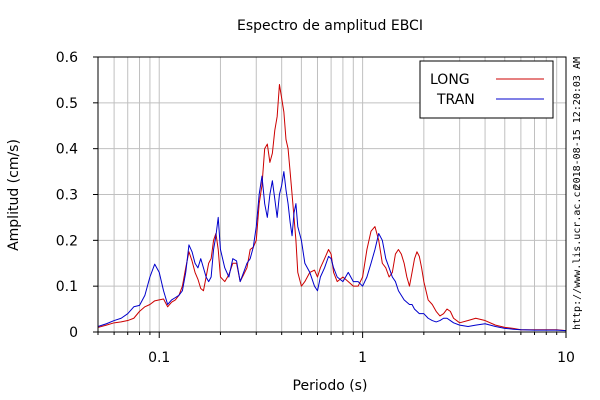  Describe the element at coordinates (577, 258) in the screenshot. I see `url-annotation: http://www.lis.ucr.ac.cr` at that location.